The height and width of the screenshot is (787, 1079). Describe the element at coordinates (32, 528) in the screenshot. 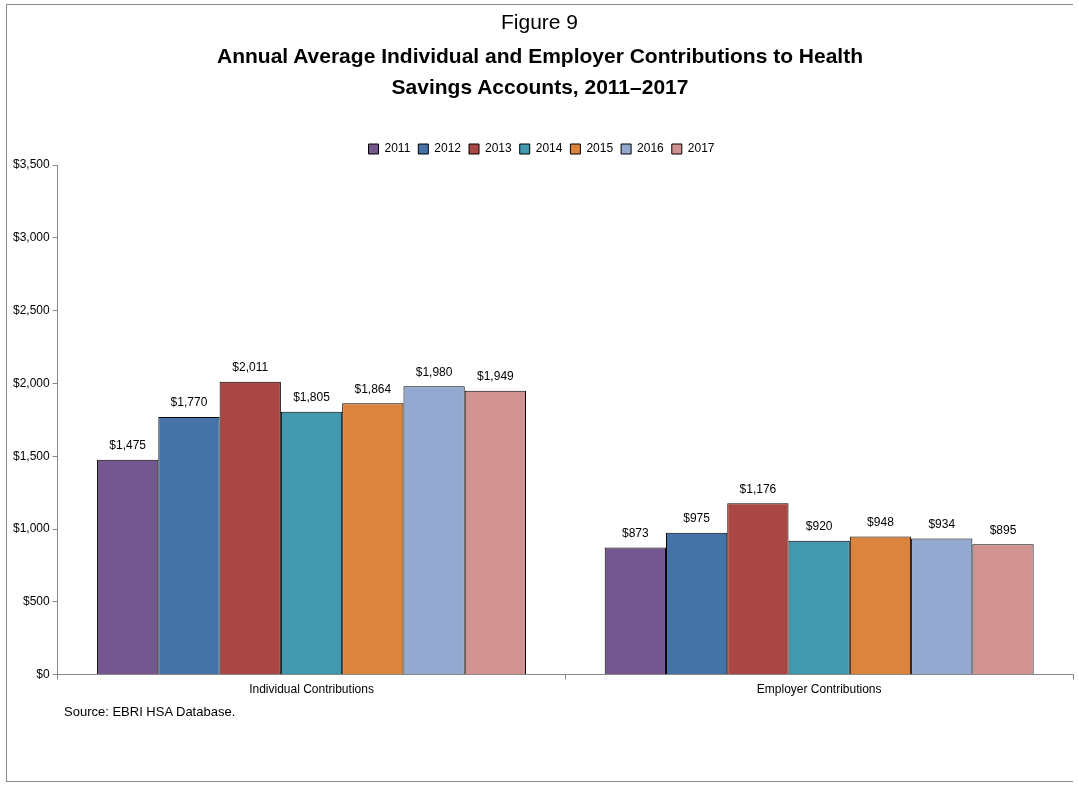

I see `y-tick-label: $1,000` at that location.